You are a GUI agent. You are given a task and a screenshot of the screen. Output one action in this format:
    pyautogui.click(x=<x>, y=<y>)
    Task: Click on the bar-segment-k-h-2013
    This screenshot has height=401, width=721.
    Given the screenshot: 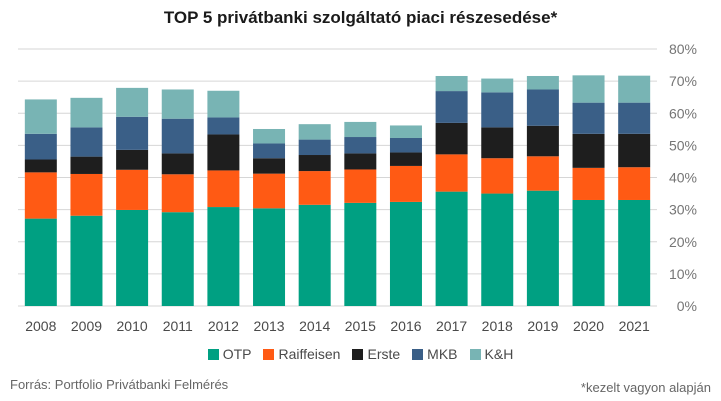 What is the action you would take?
    pyautogui.click(x=269, y=136)
    